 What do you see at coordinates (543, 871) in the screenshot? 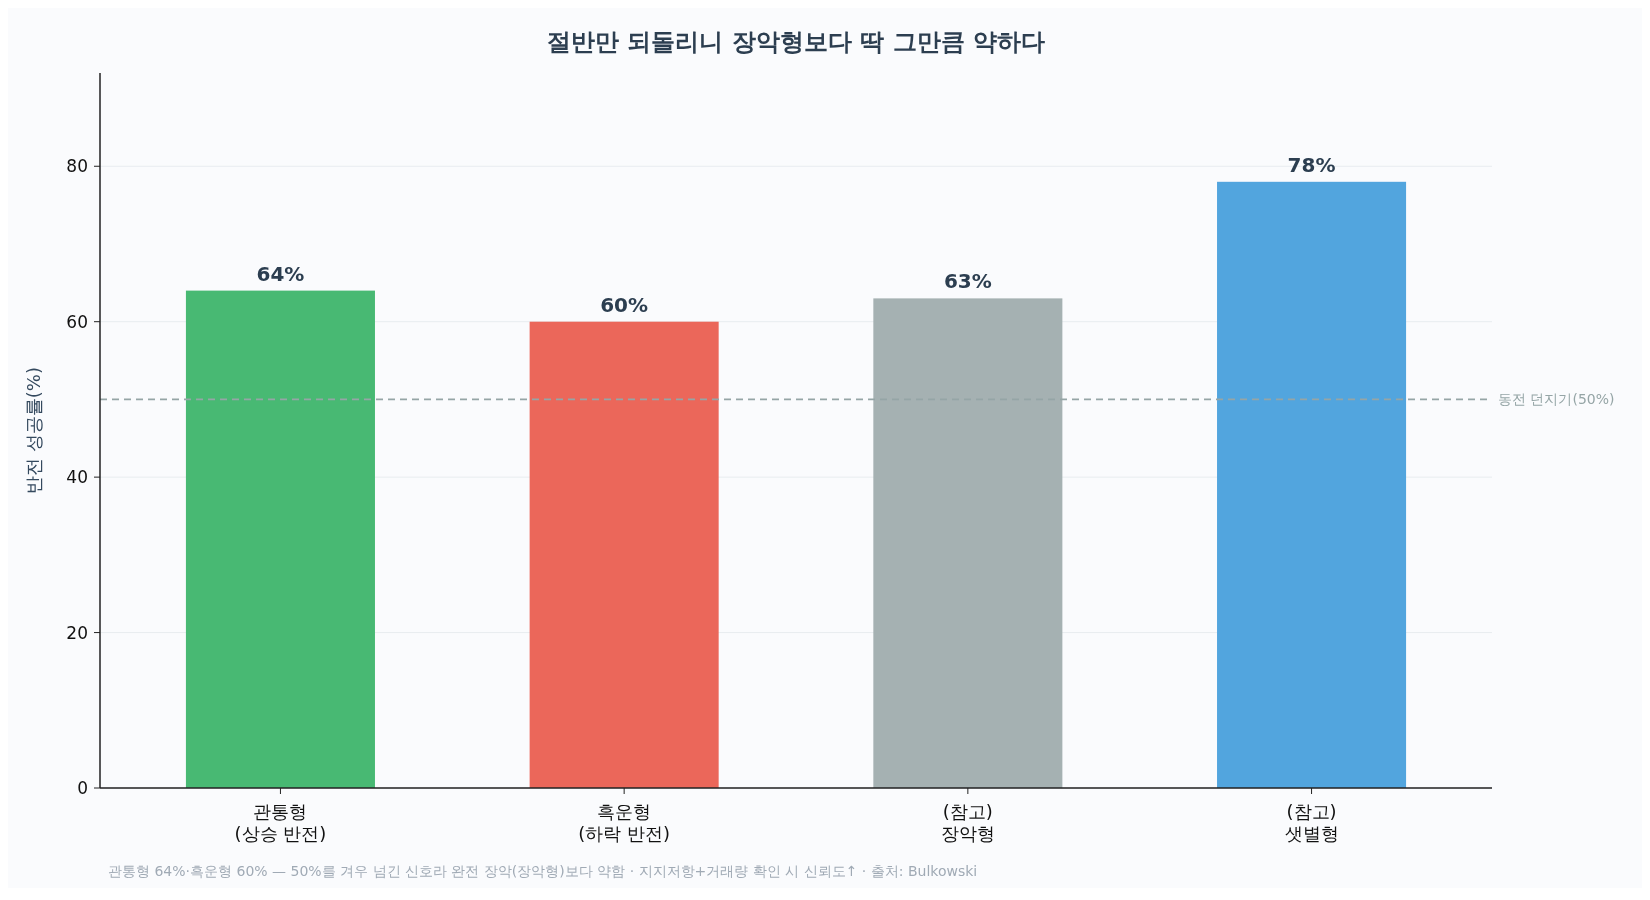
I see `text: 관통형 64%·흑운형 60% — 50%를 겨우 넘긴 신호라 완전 장악(장악형)보다 약함 · 지지저항+거래량 확인 시 신뢰도↑ · 출처: Bulkowski` at bounding box center [543, 871].